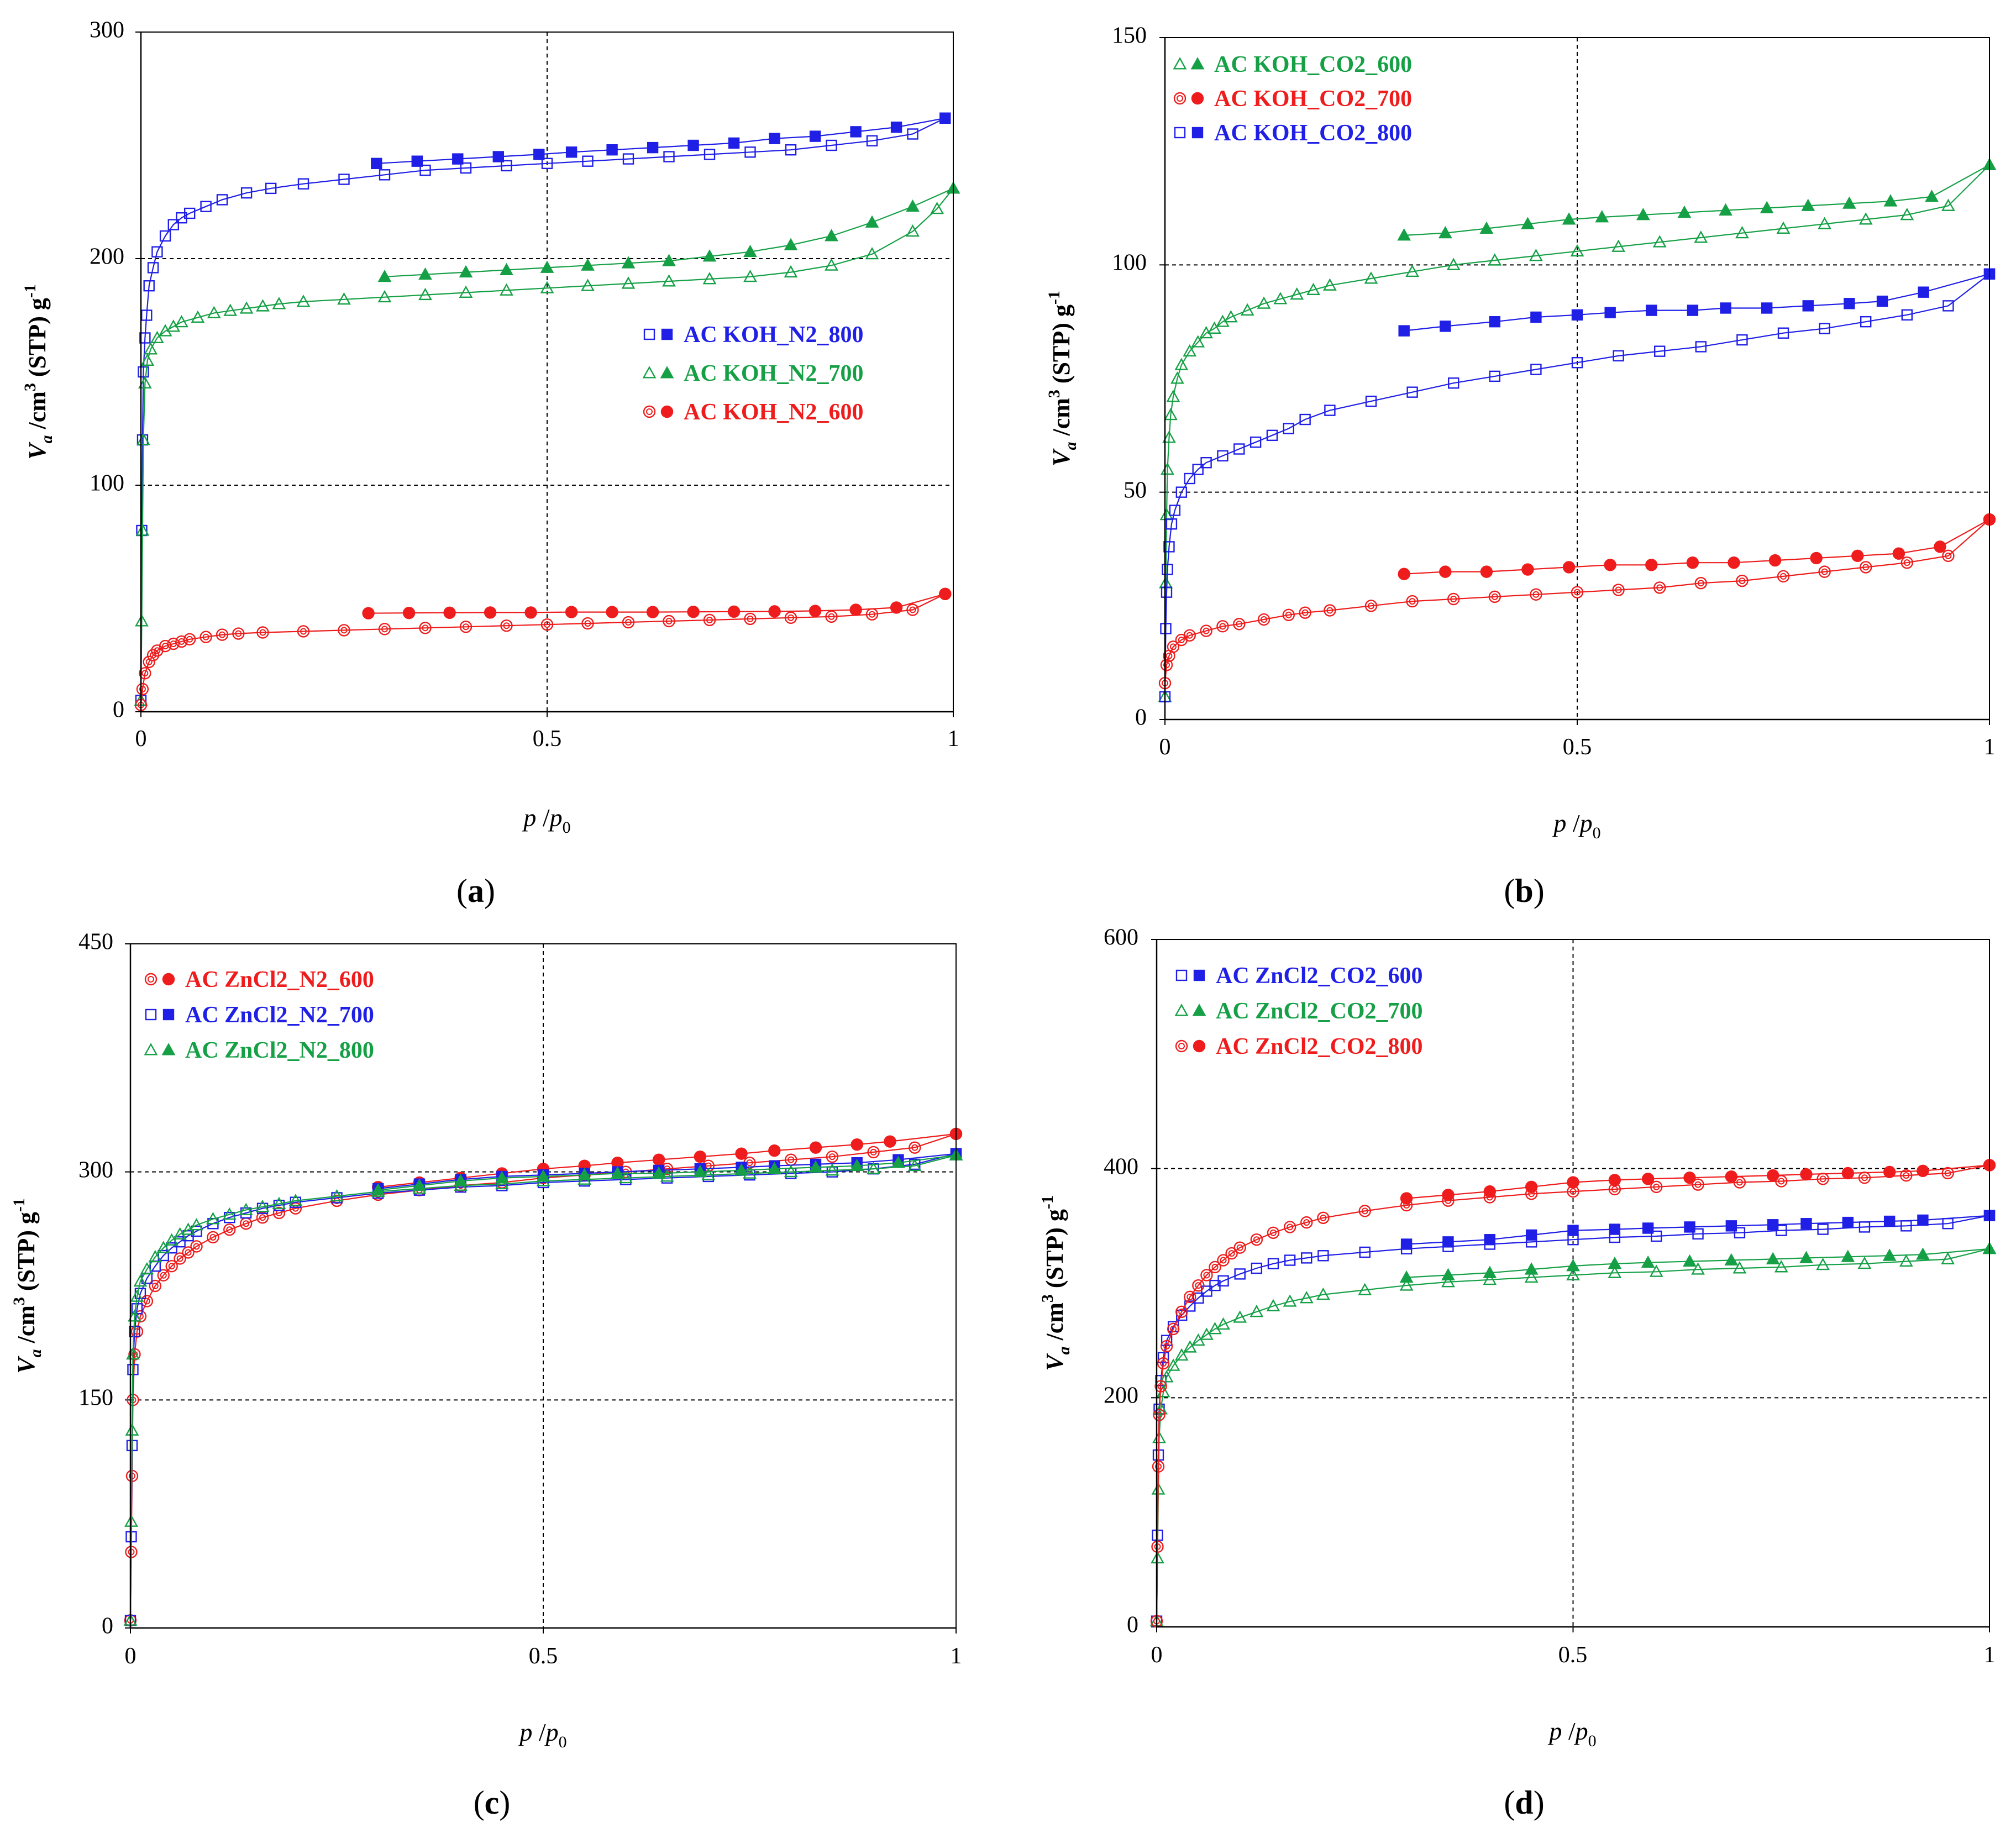  I want to click on panel-b-ytick-2: 100, so click(1130, 263).